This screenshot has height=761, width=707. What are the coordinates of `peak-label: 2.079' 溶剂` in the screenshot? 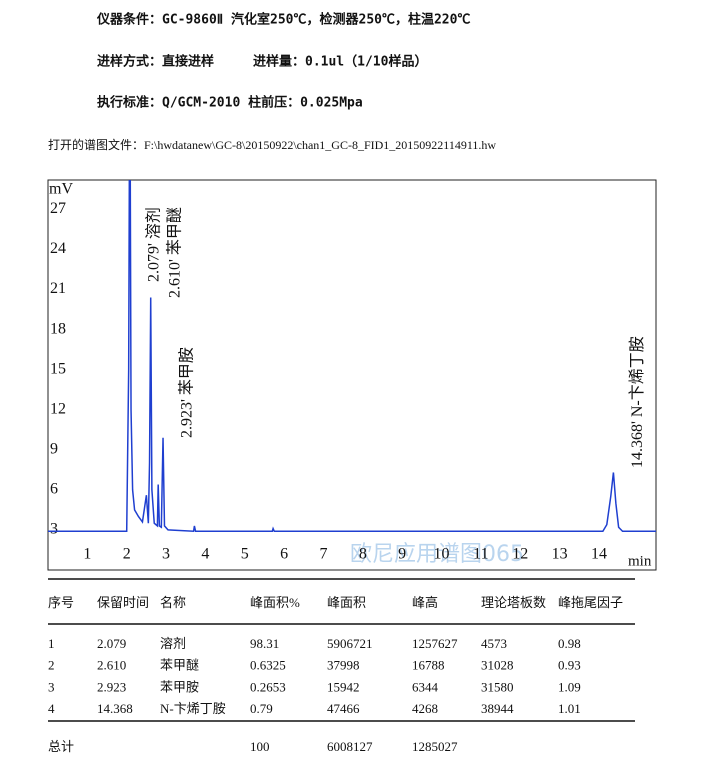 It's located at (153, 244).